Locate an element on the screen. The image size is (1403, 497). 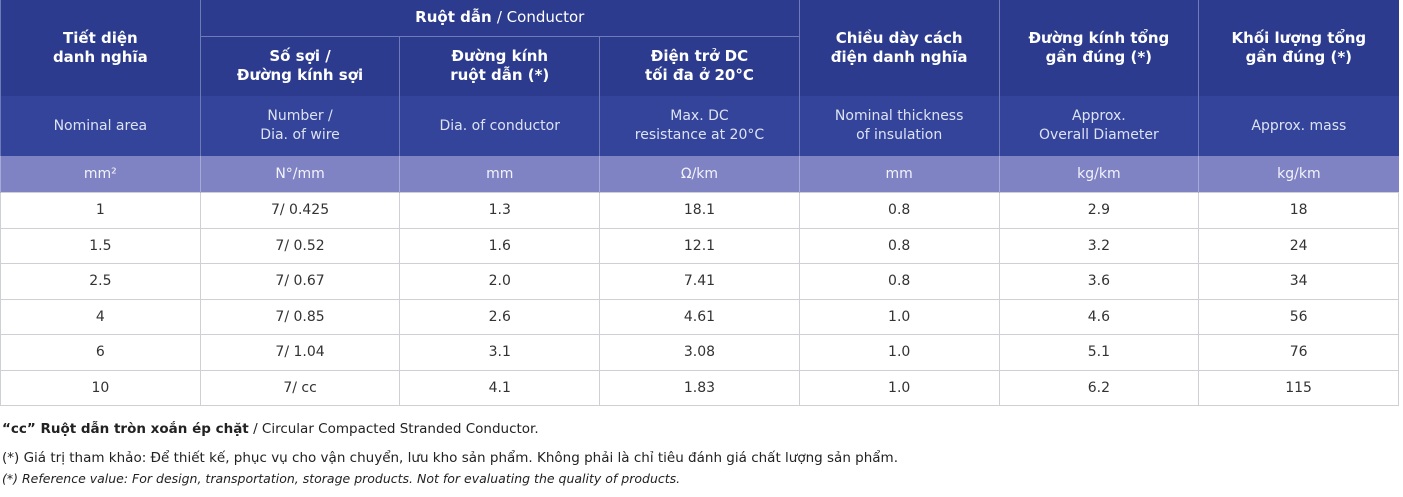
cell: 76 is located at coordinates (1298, 352).